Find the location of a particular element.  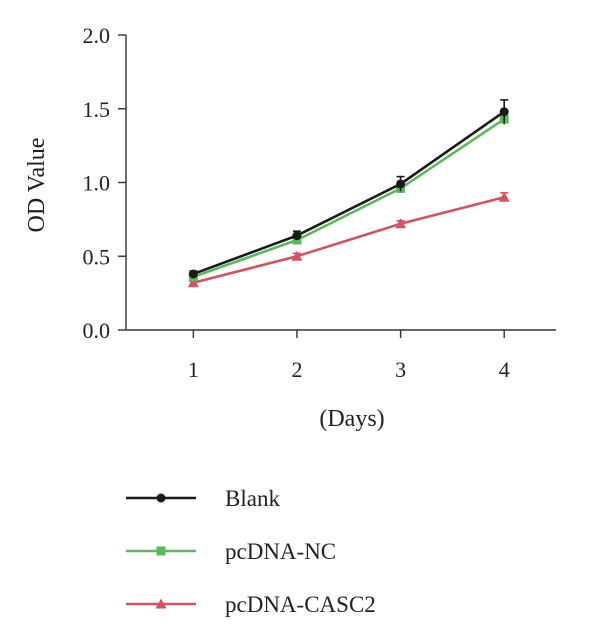

x-tick-label: 1 is located at coordinates (193, 369).